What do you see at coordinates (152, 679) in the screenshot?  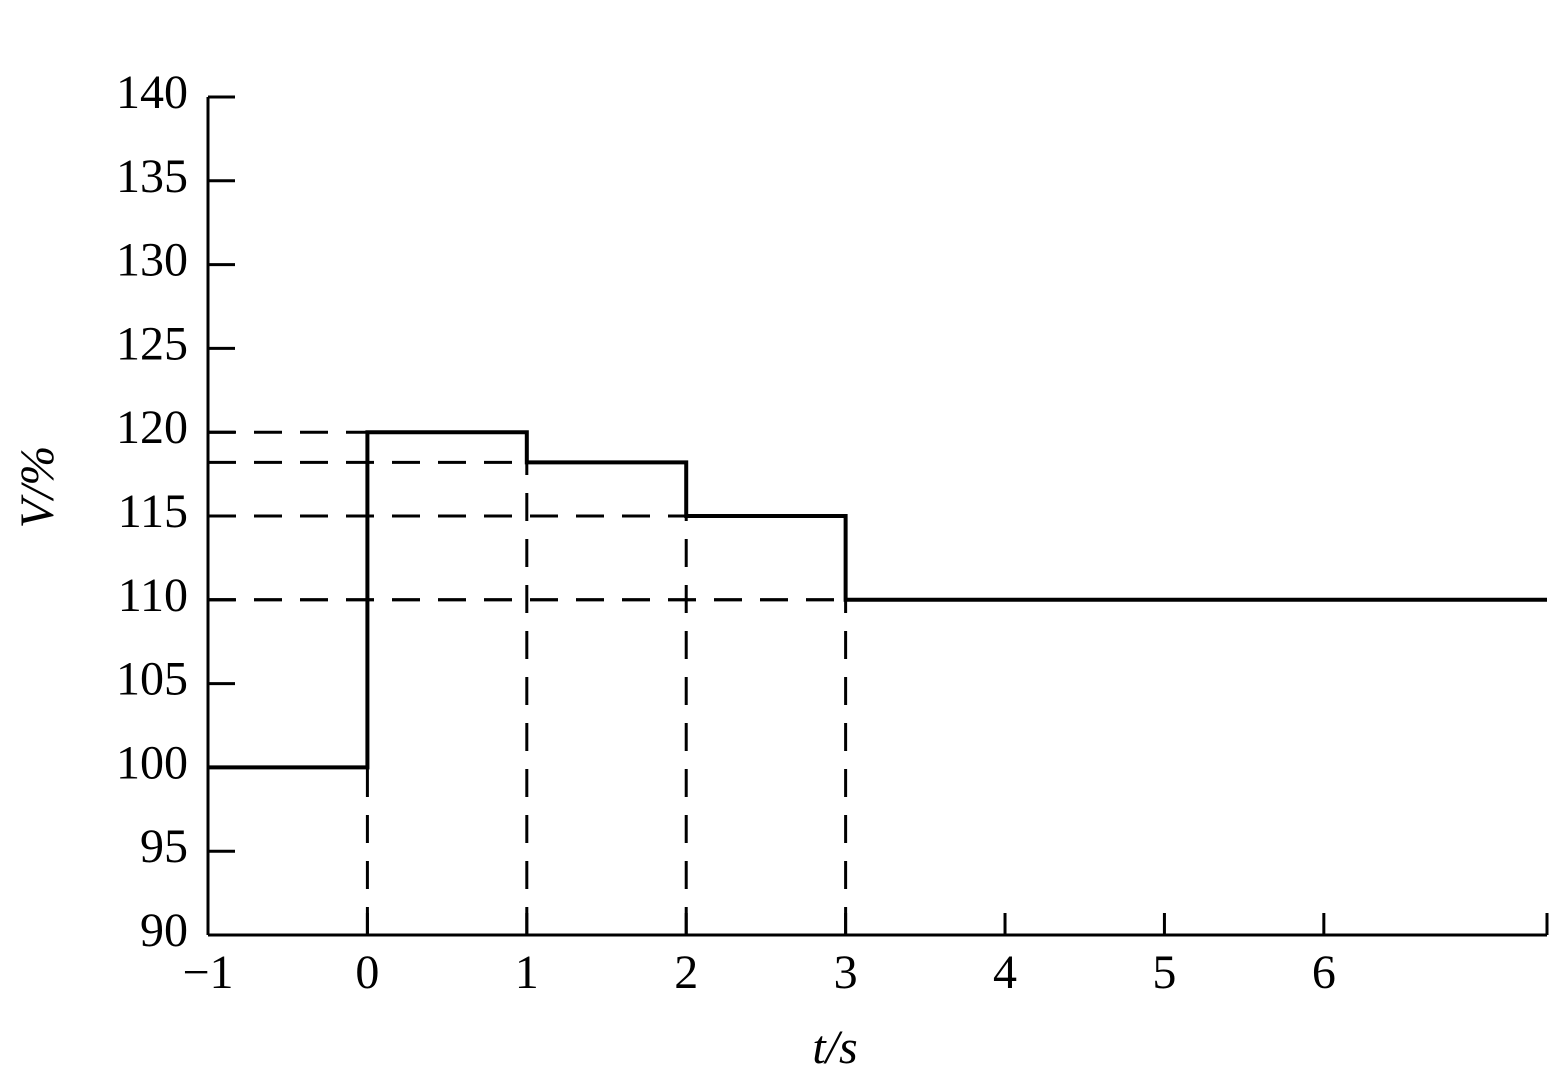 I see `y-tick-label: 105` at bounding box center [152, 679].